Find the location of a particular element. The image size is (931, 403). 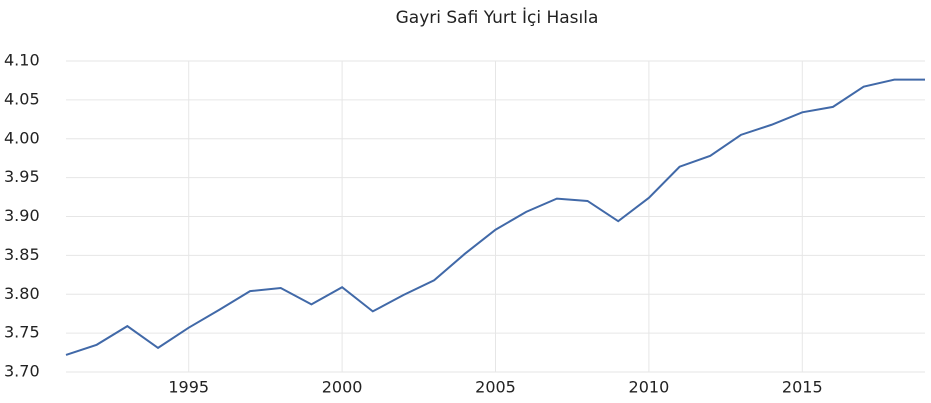

y-tick-label: 4.00 is located at coordinates (22, 137).